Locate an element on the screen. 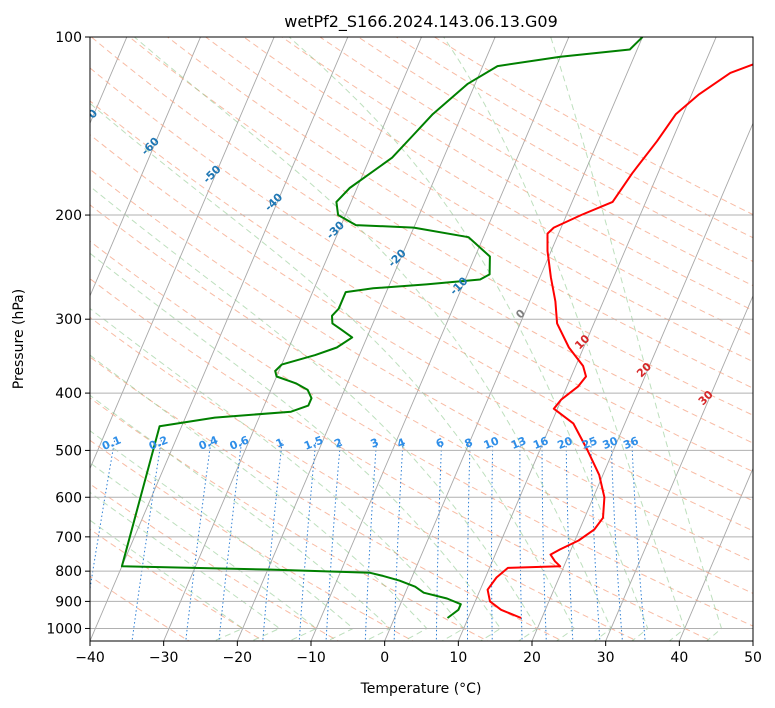  mixing-ratio-label: 0.4 is located at coordinates (208, 442).